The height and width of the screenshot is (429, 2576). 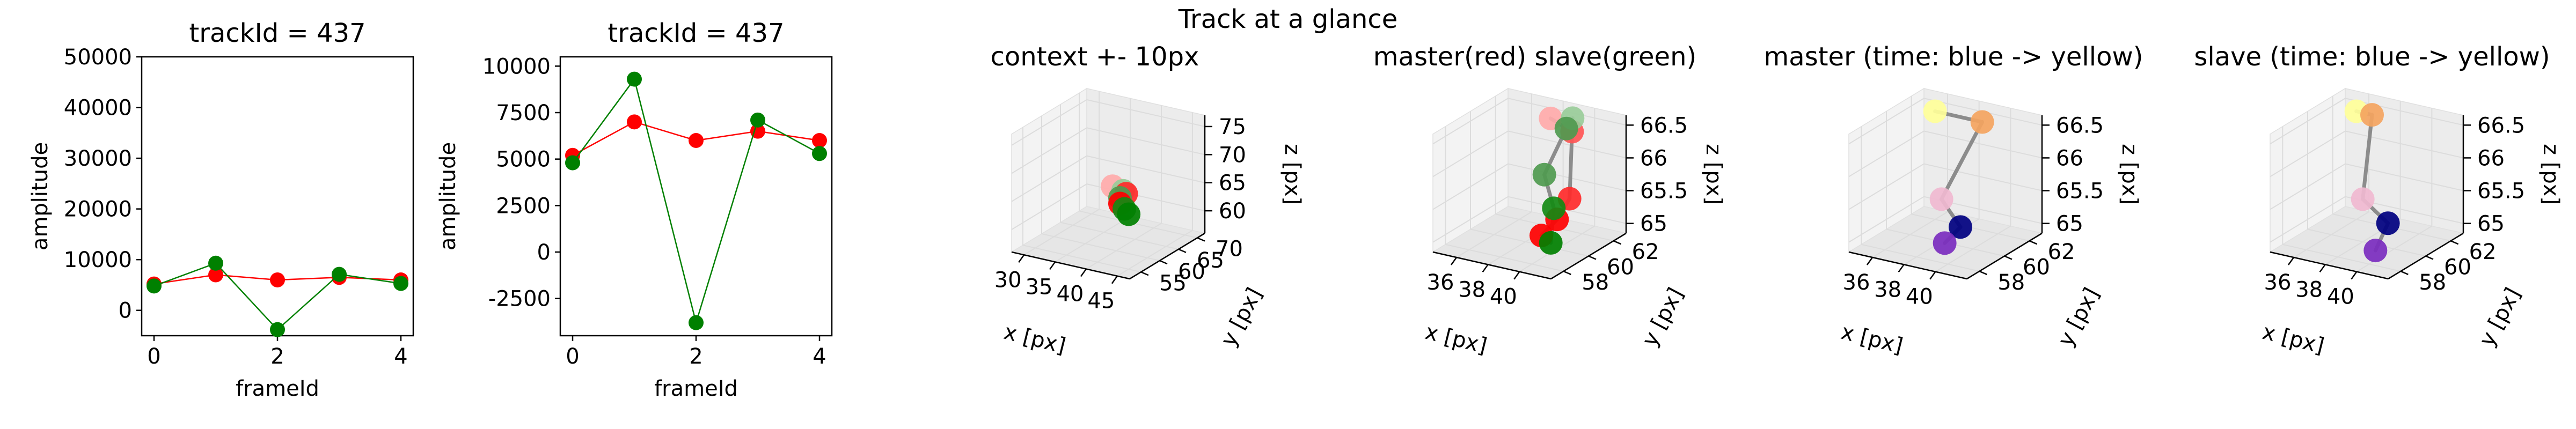 What do you see at coordinates (1095, 57) in the screenshot?
I see `chart-title: context +- 10px` at bounding box center [1095, 57].